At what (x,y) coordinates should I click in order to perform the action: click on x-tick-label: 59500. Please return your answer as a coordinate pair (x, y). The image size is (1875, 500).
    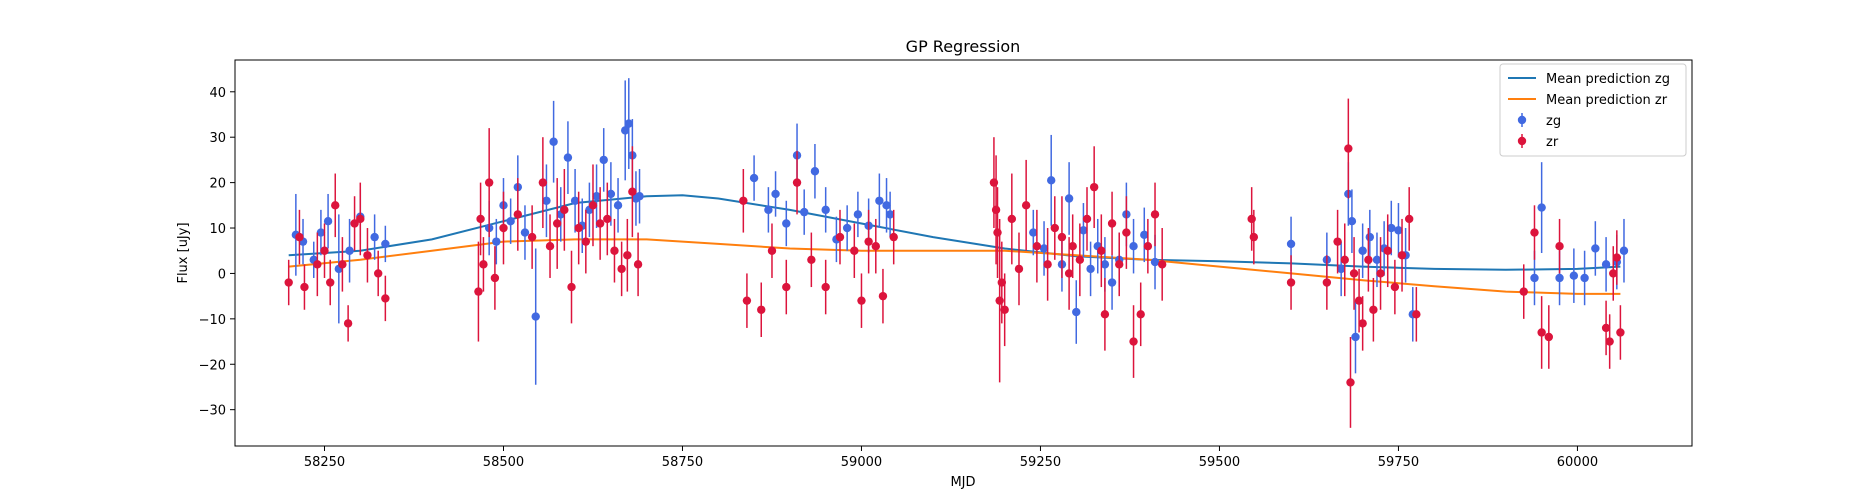
    Looking at the image, I should click on (1219, 462).